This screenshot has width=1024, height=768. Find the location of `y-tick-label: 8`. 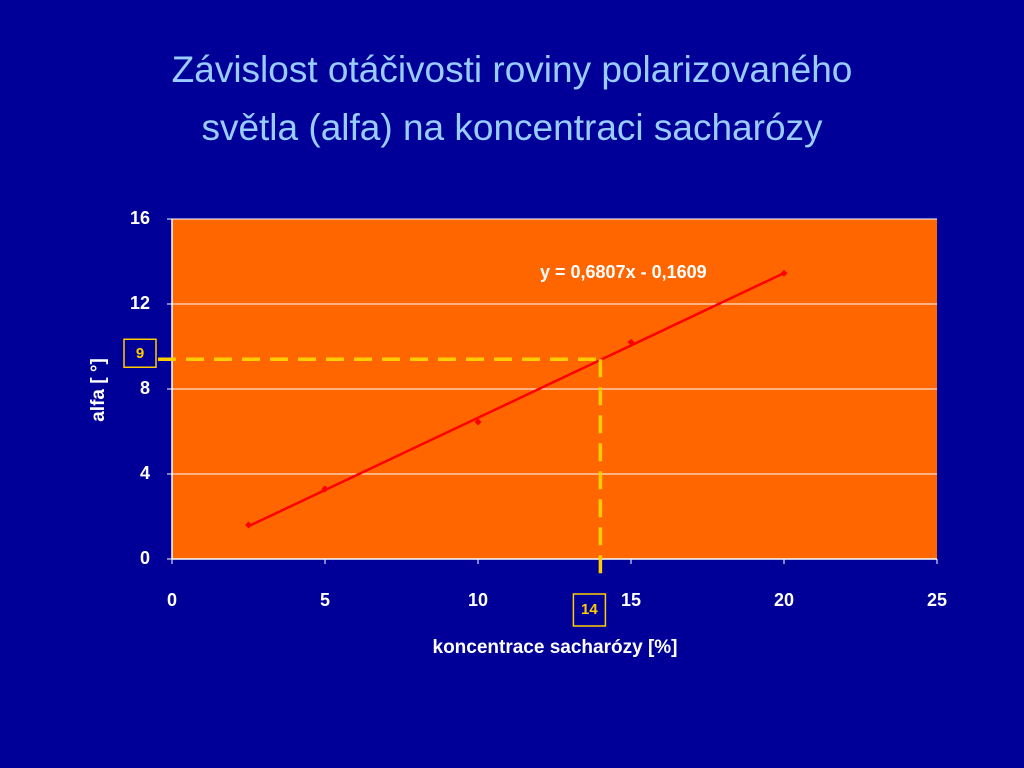

y-tick-label: 8 is located at coordinates (145, 388).